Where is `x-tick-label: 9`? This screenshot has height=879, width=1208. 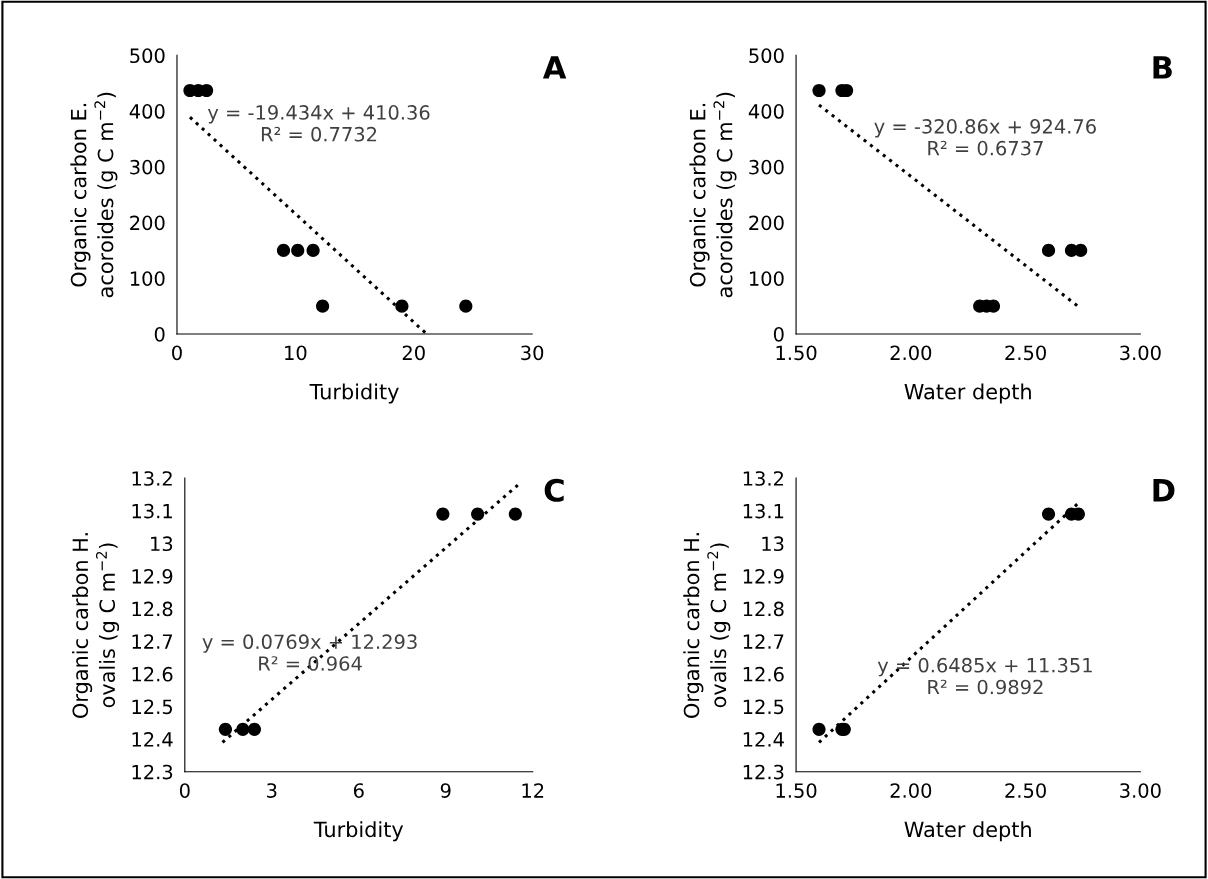 x-tick-label: 9 is located at coordinates (445, 790).